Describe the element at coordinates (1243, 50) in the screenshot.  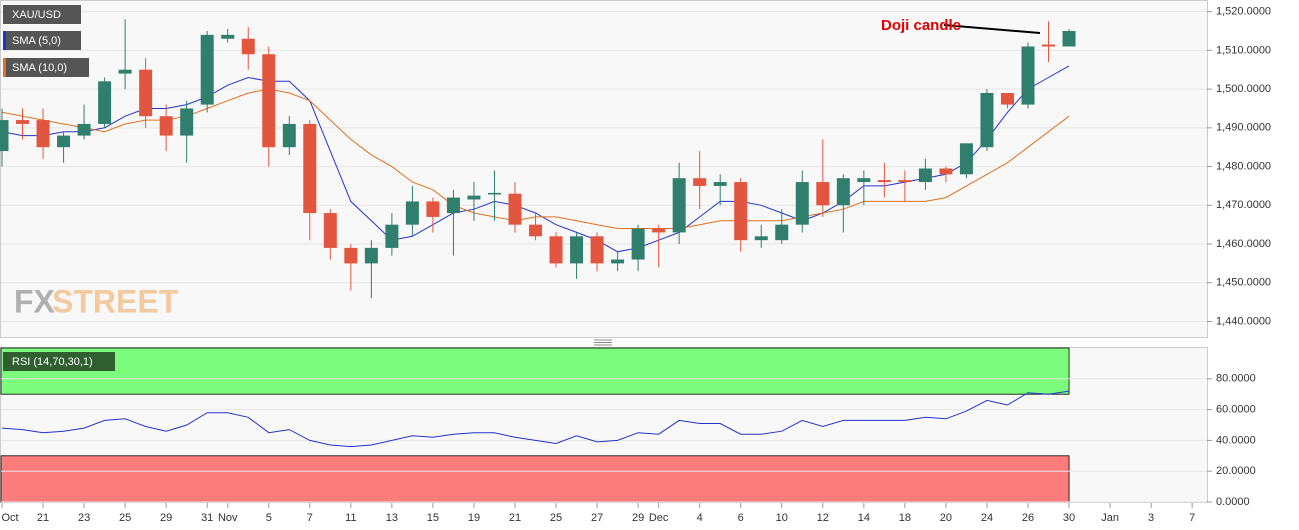
I see `y-tick-label: 1,510.0000` at that location.